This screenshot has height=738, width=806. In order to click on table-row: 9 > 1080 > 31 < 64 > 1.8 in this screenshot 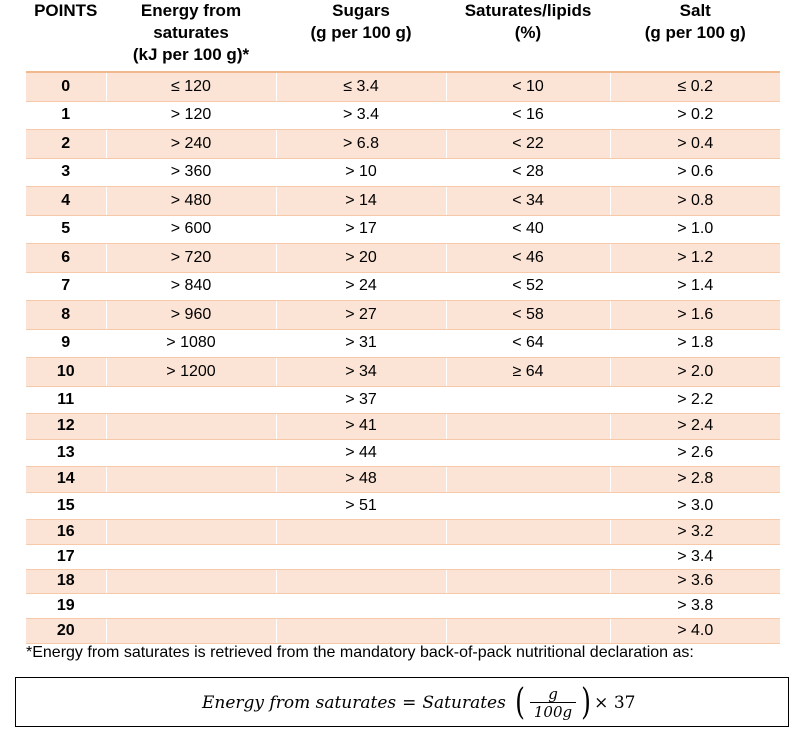, I will do `click(403, 343)`.